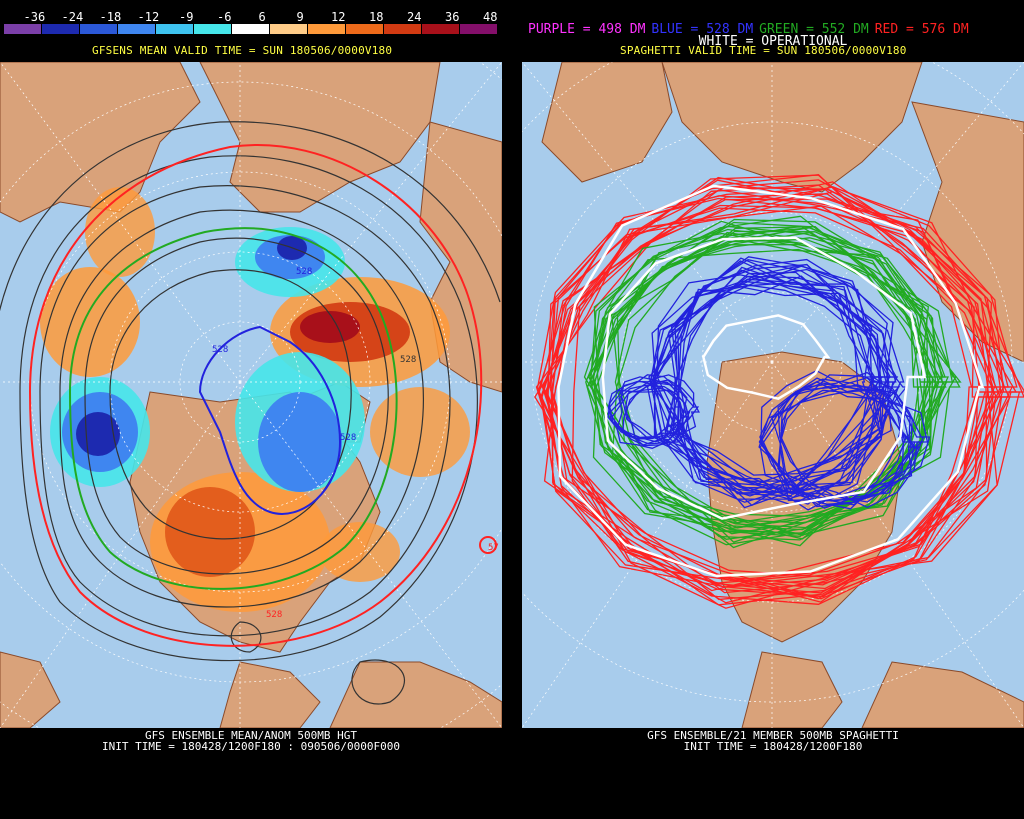 Image resolution: width=1024 pixels, height=819 pixels. I want to click on key-entry: BLUE = 528 DM, so click(702, 29).